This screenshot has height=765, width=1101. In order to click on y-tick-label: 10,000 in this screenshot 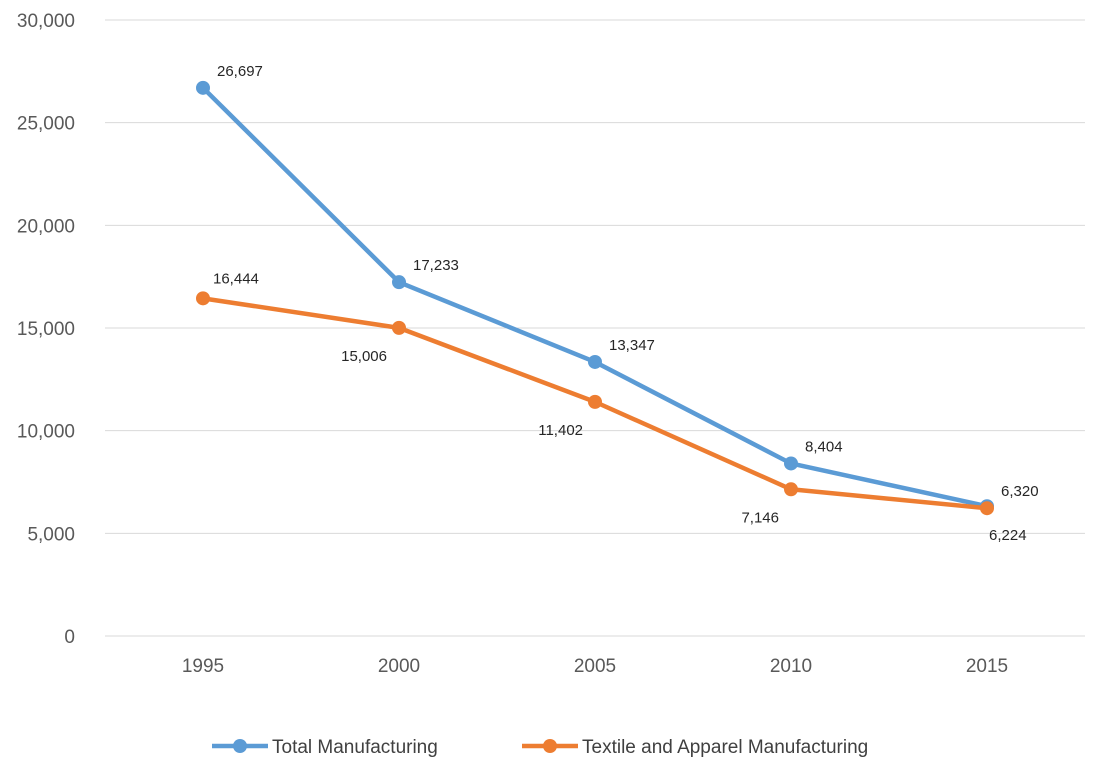, I will do `click(46, 432)`.